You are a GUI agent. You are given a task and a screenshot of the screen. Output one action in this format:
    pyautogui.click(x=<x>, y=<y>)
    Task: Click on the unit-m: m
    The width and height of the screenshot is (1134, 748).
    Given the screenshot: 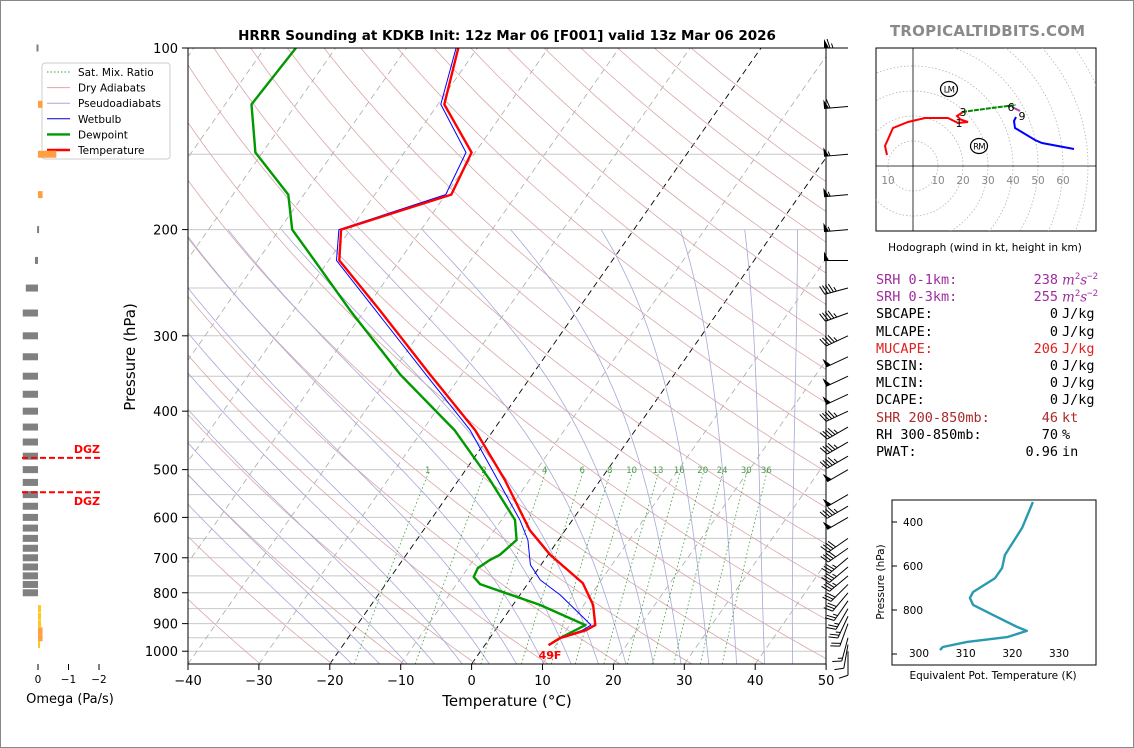 What is the action you would take?
    pyautogui.click(x=1068, y=280)
    